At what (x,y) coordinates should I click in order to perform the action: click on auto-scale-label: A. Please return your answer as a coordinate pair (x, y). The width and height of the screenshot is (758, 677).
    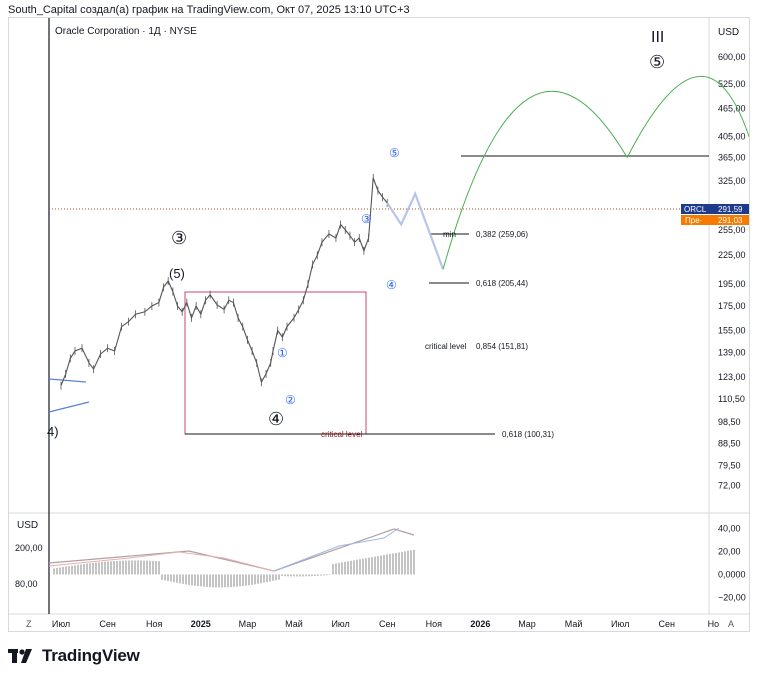
    Looking at the image, I should click on (731, 624).